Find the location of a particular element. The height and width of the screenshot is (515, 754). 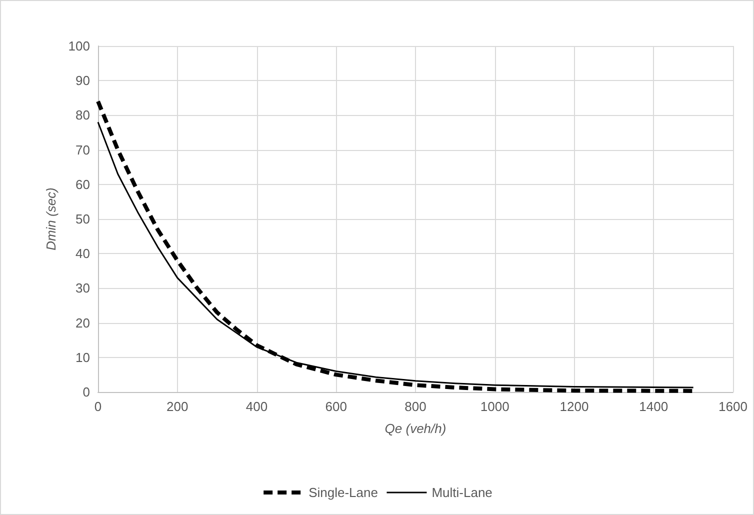

y-tick-label: 90 is located at coordinates (83, 80).